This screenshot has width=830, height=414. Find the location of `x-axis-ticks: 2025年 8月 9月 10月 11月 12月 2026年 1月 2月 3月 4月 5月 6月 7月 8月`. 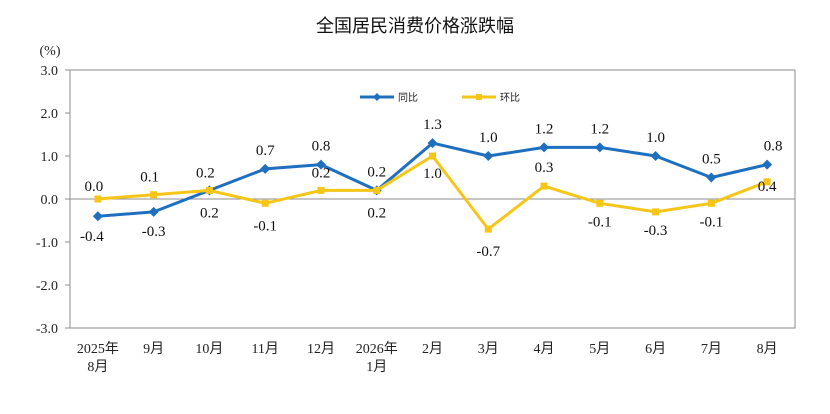

x-axis-ticks: 2025年 8月 9月 10月 11月 12月 2026年 1月 2月 3月 4月 5月 6月 7月 8月 is located at coordinates (427, 358).